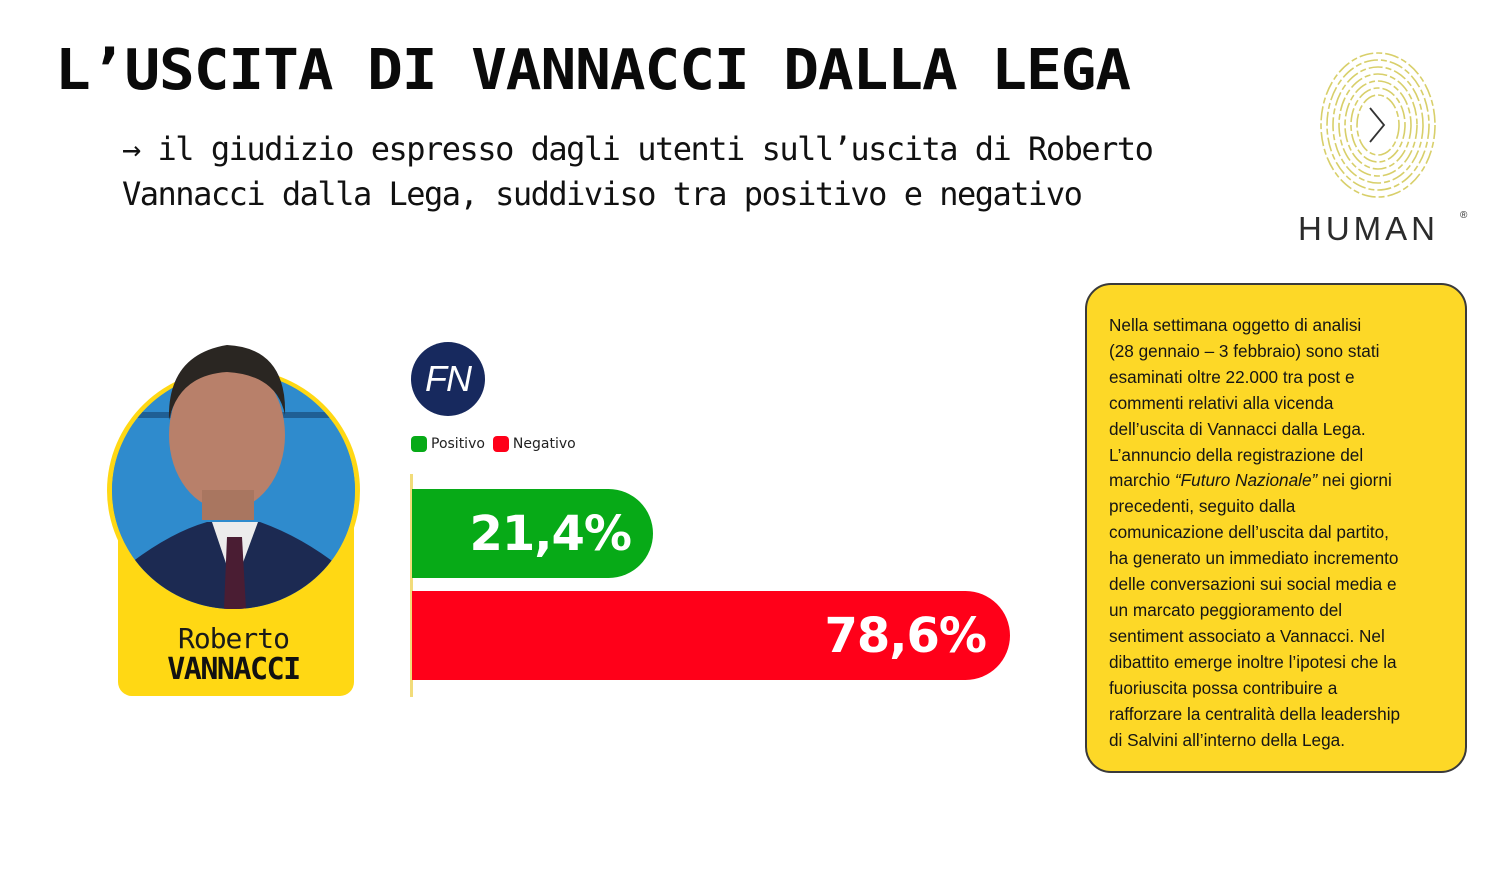  What do you see at coordinates (233, 638) in the screenshot?
I see `person-first-name: Roberto` at bounding box center [233, 638].